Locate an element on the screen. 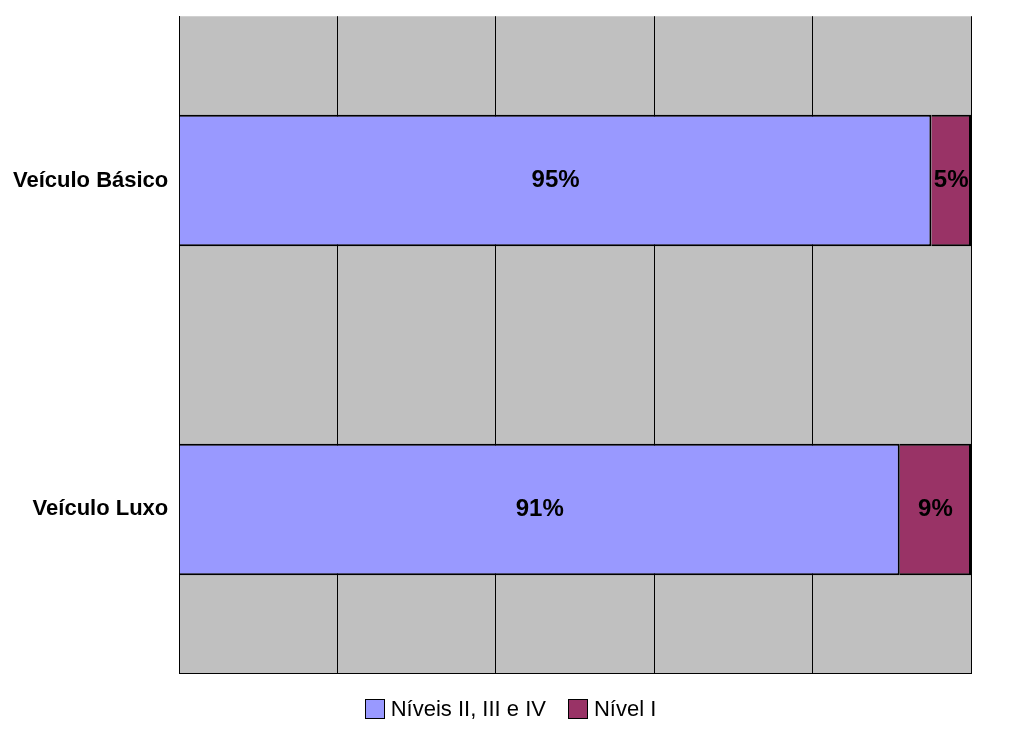  legend-label: Níveis II, III e IV is located at coordinates (468, 709).